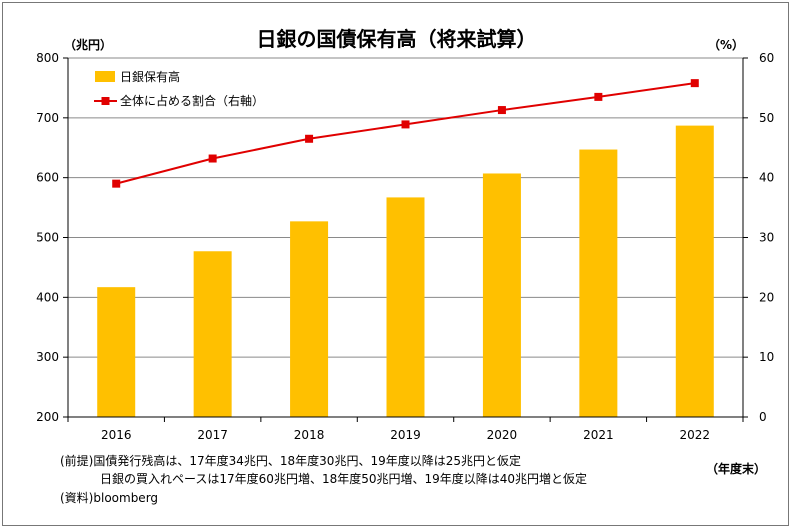 The width and height of the screenshot is (793, 530). I want to click on right-axis-tick-label: 40, so click(766, 178).